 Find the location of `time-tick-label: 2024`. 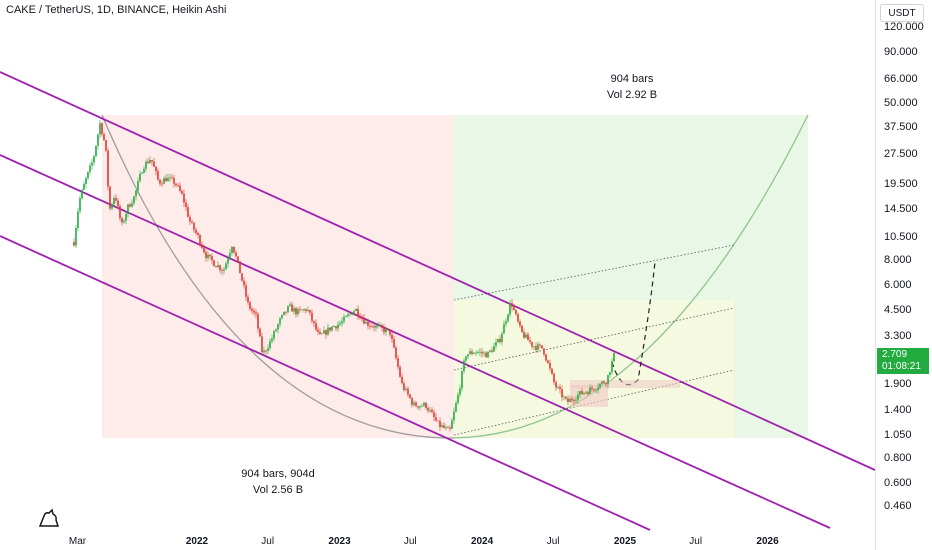

time-tick-label: 2024 is located at coordinates (482, 541).